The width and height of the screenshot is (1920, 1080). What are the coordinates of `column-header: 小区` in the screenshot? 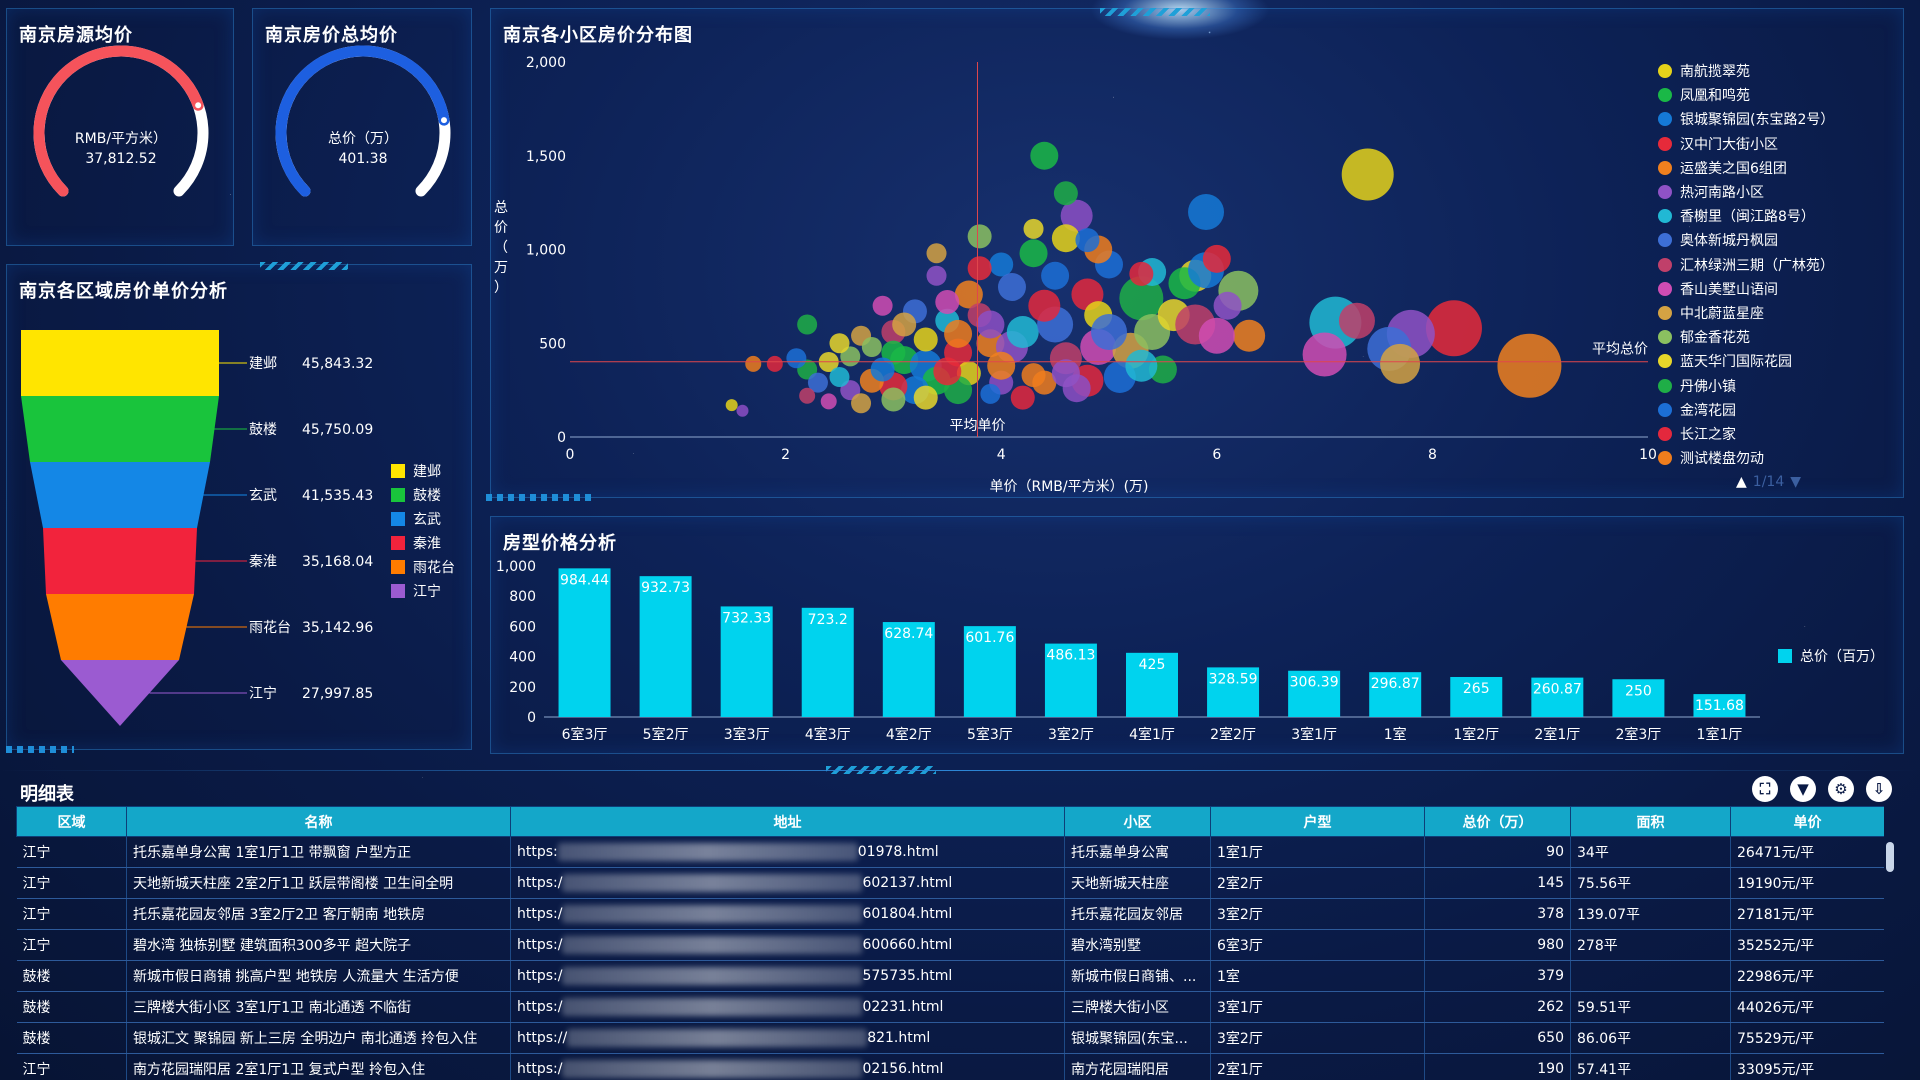 It's located at (1137, 821).